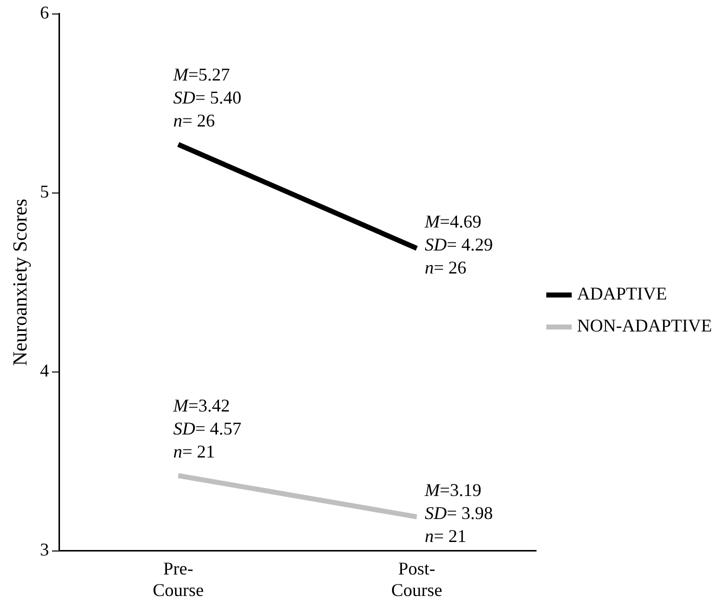  I want to click on y-tick-label: 4, so click(44, 370).